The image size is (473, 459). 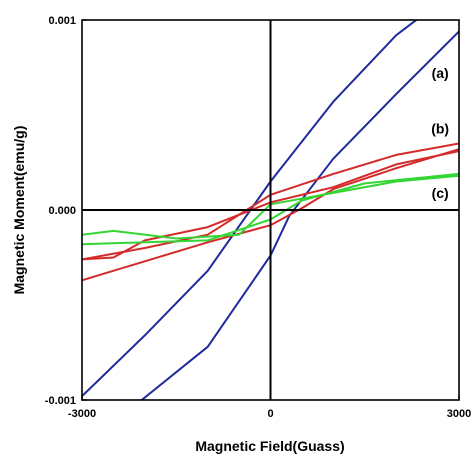 What do you see at coordinates (270, 414) in the screenshot?
I see `x-tick-label: 0` at bounding box center [270, 414].